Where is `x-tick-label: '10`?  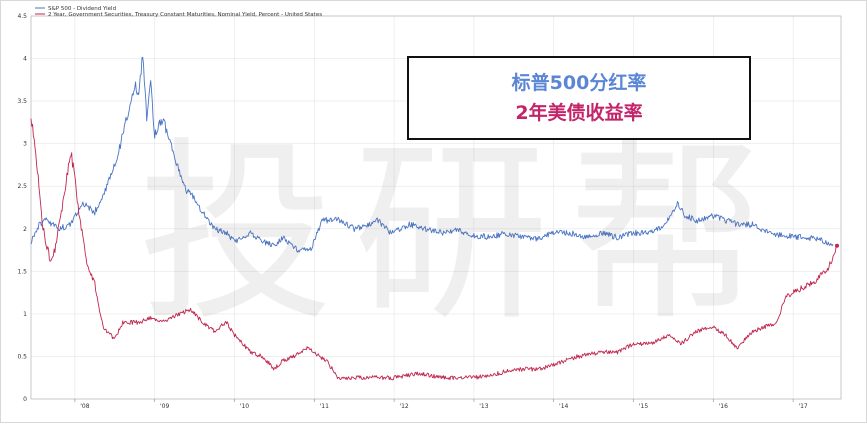
x-tick-label: '10 is located at coordinates (244, 406).